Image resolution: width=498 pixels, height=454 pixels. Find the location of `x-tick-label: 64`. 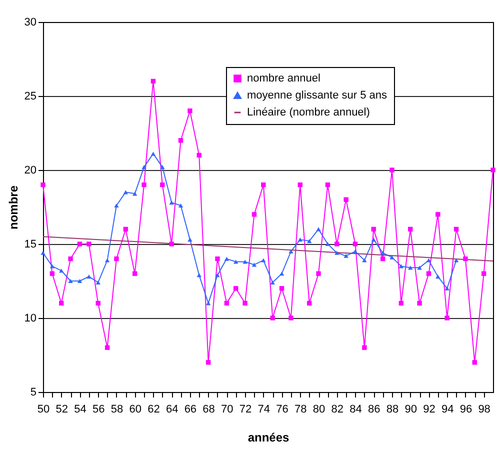

x-tick-label: 64 is located at coordinates (172, 410).